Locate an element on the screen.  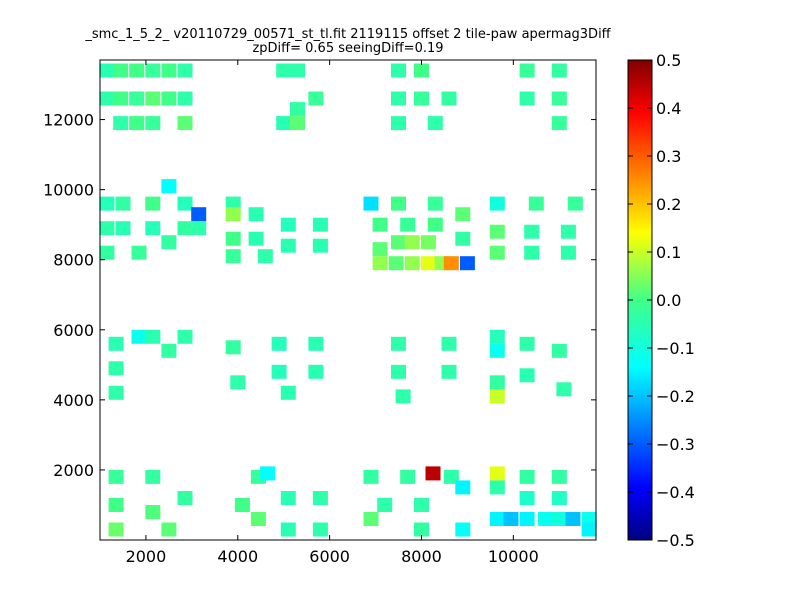
colorbar-tick-label: −0.4 is located at coordinates (675, 492).